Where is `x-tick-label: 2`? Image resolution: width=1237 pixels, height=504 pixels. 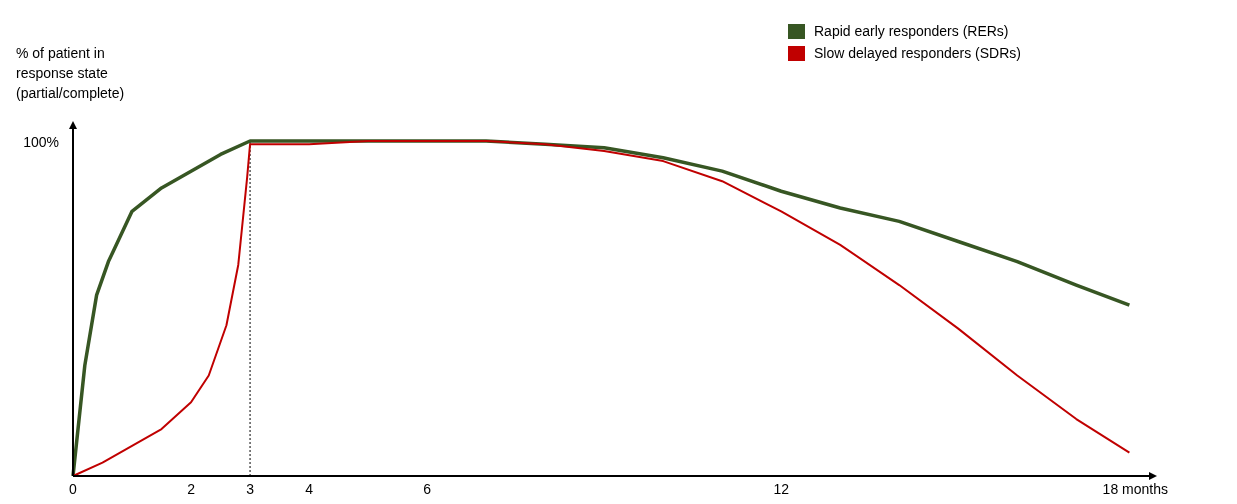
x-tick-label: 2 is located at coordinates (191, 489).